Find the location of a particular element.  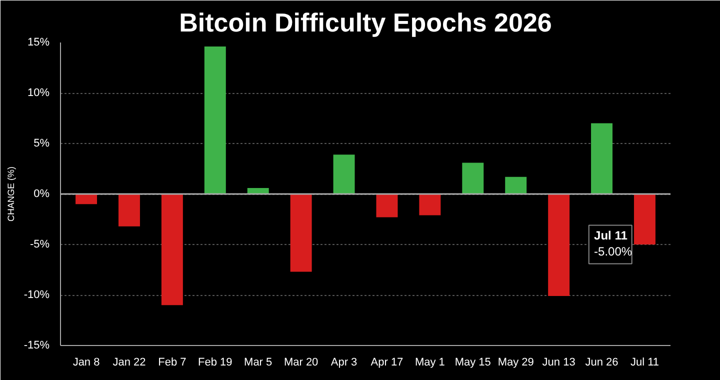

x-tick-label: May 29 is located at coordinates (516, 362).